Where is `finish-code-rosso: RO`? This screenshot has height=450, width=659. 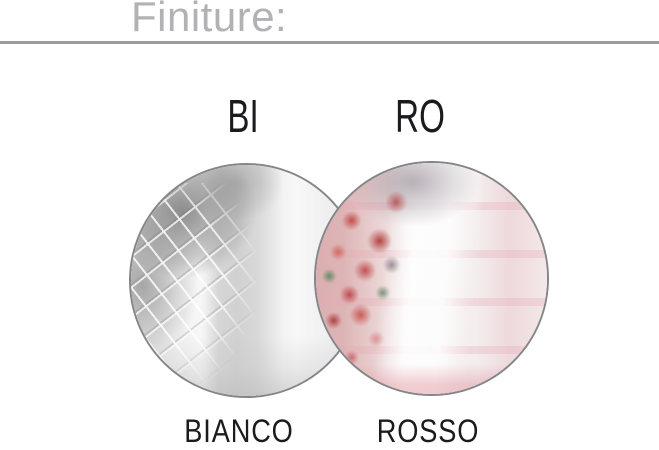 finish-code-rosso: RO is located at coordinates (420, 116).